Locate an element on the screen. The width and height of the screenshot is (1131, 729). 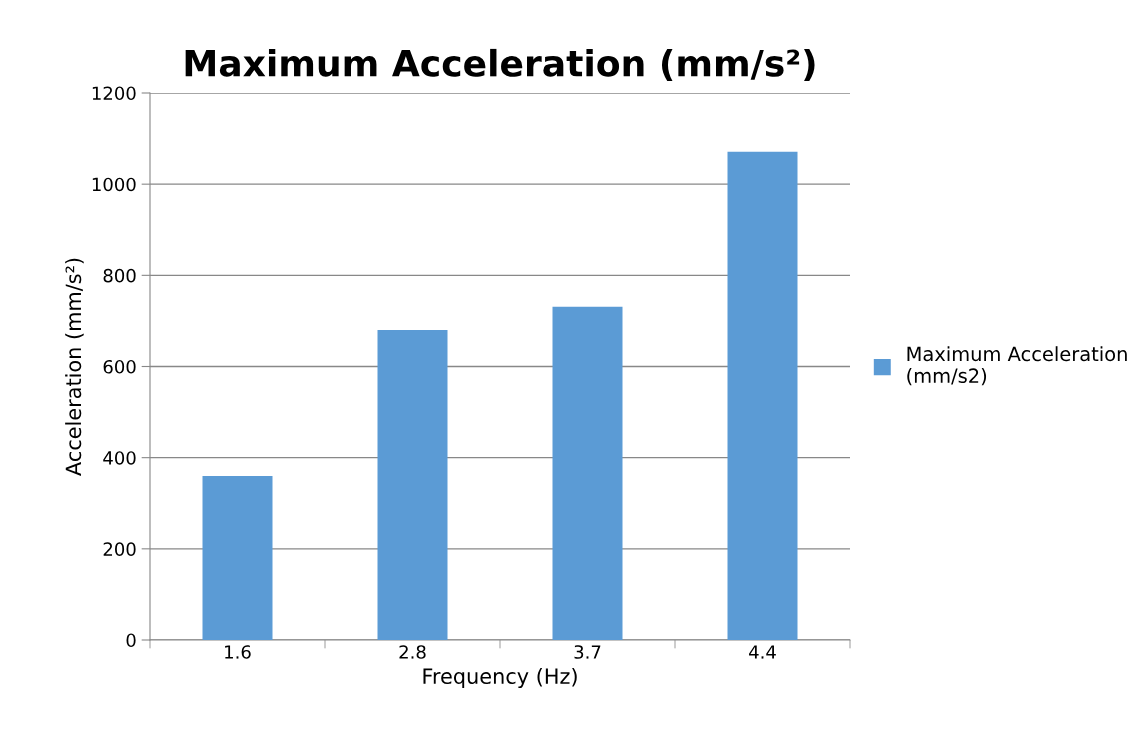
y-tick-label: 400 is located at coordinates (119, 458).